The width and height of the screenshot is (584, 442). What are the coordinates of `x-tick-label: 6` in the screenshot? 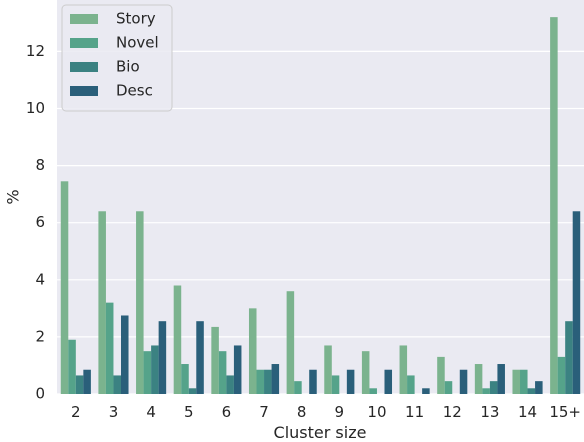 It's located at (227, 412).